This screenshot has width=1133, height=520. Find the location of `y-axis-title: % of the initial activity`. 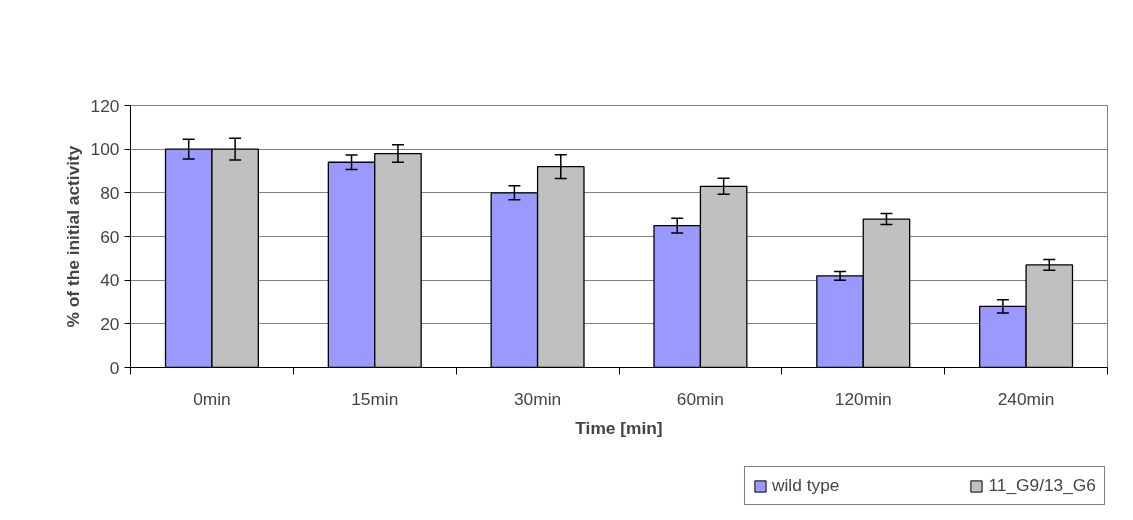

y-axis-title: % of the initial activity is located at coordinates (72, 236).